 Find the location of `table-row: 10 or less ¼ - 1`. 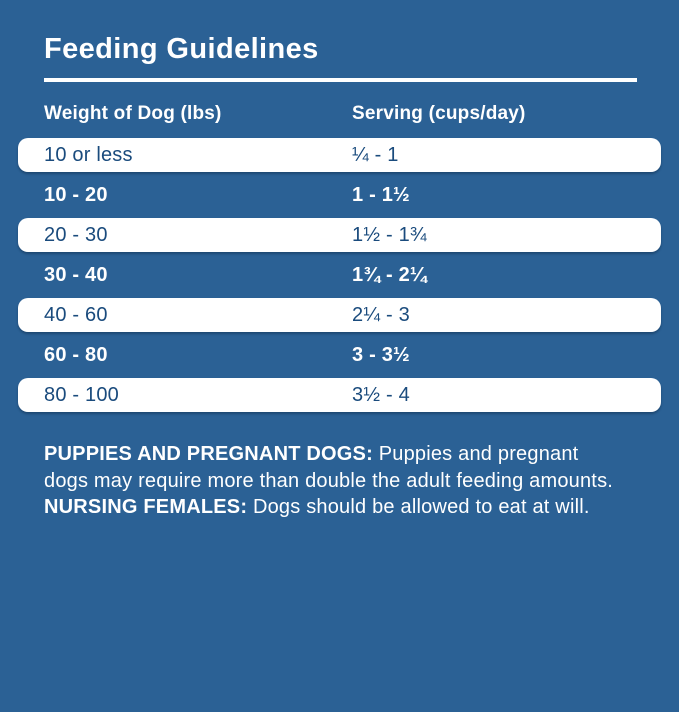

table-row: 10 or less ¼ - 1 is located at coordinates (339, 155).